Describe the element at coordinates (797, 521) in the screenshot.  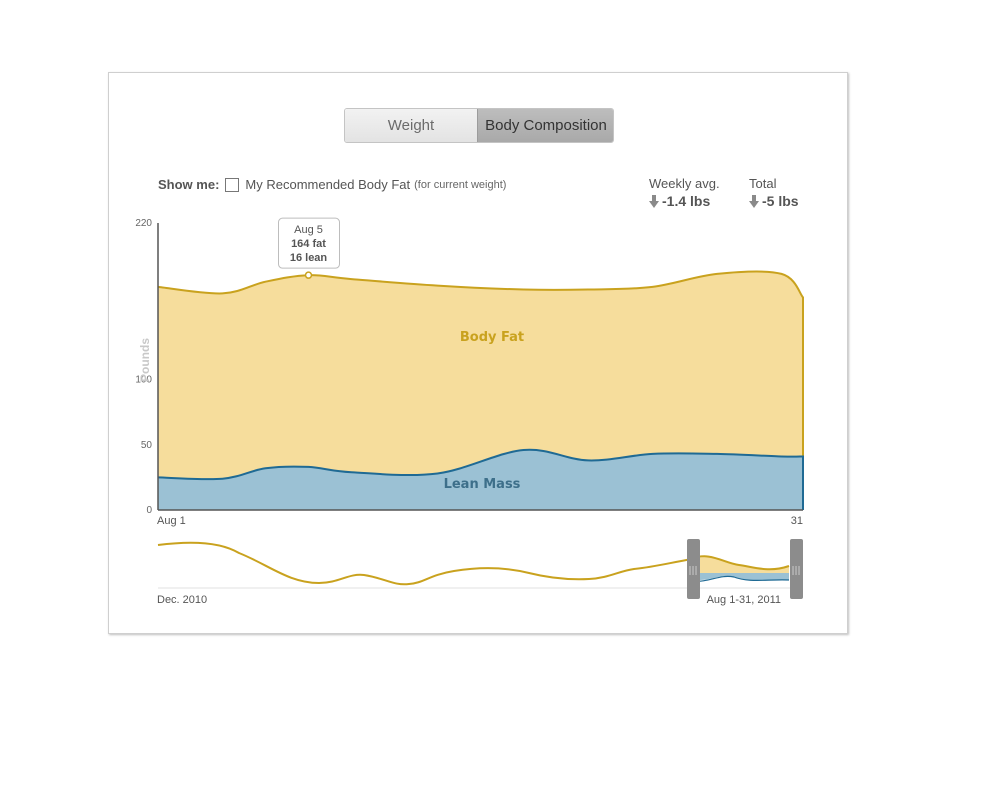
I see `x-tick-end: 31` at that location.